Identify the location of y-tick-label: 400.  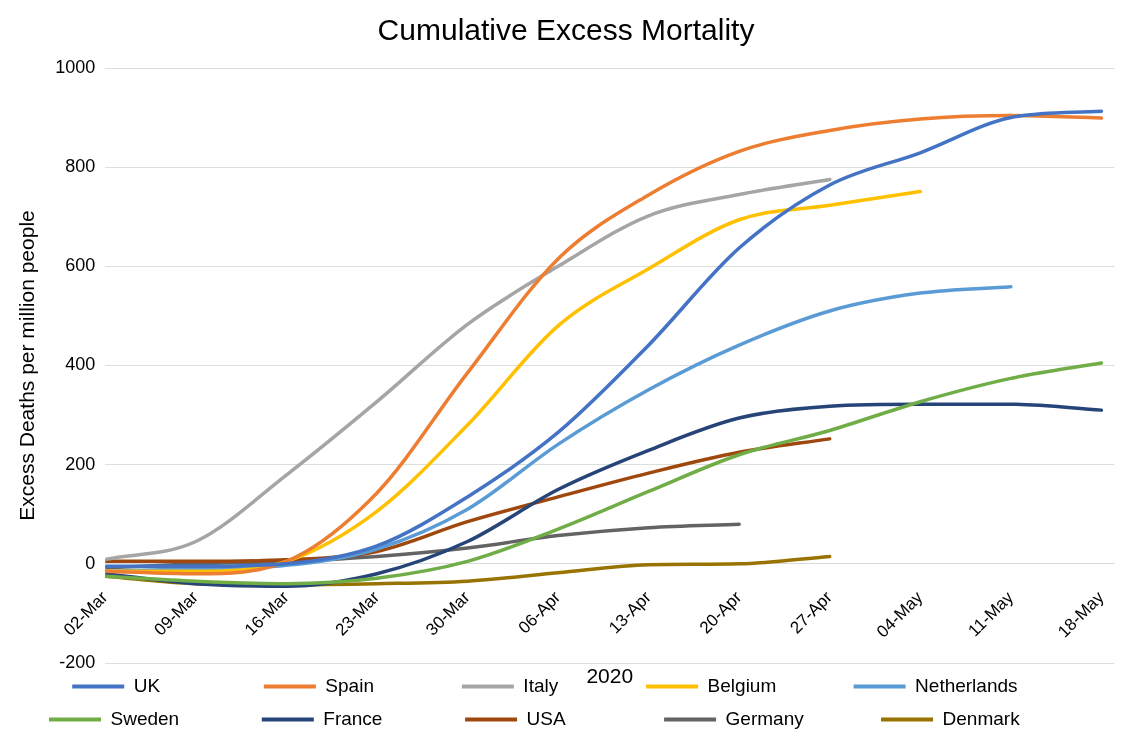
(80, 364).